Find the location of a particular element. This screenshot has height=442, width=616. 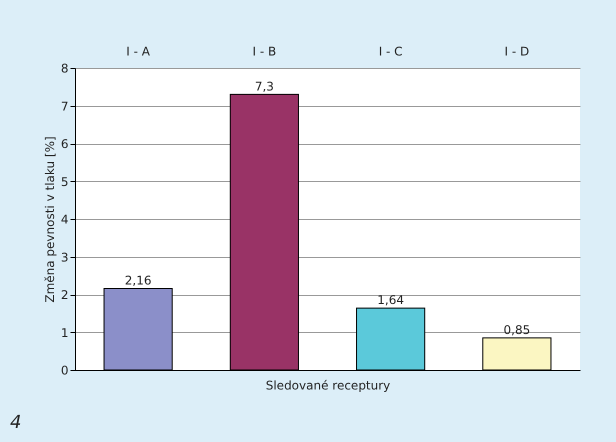

data-label: 7,3 is located at coordinates (264, 86).